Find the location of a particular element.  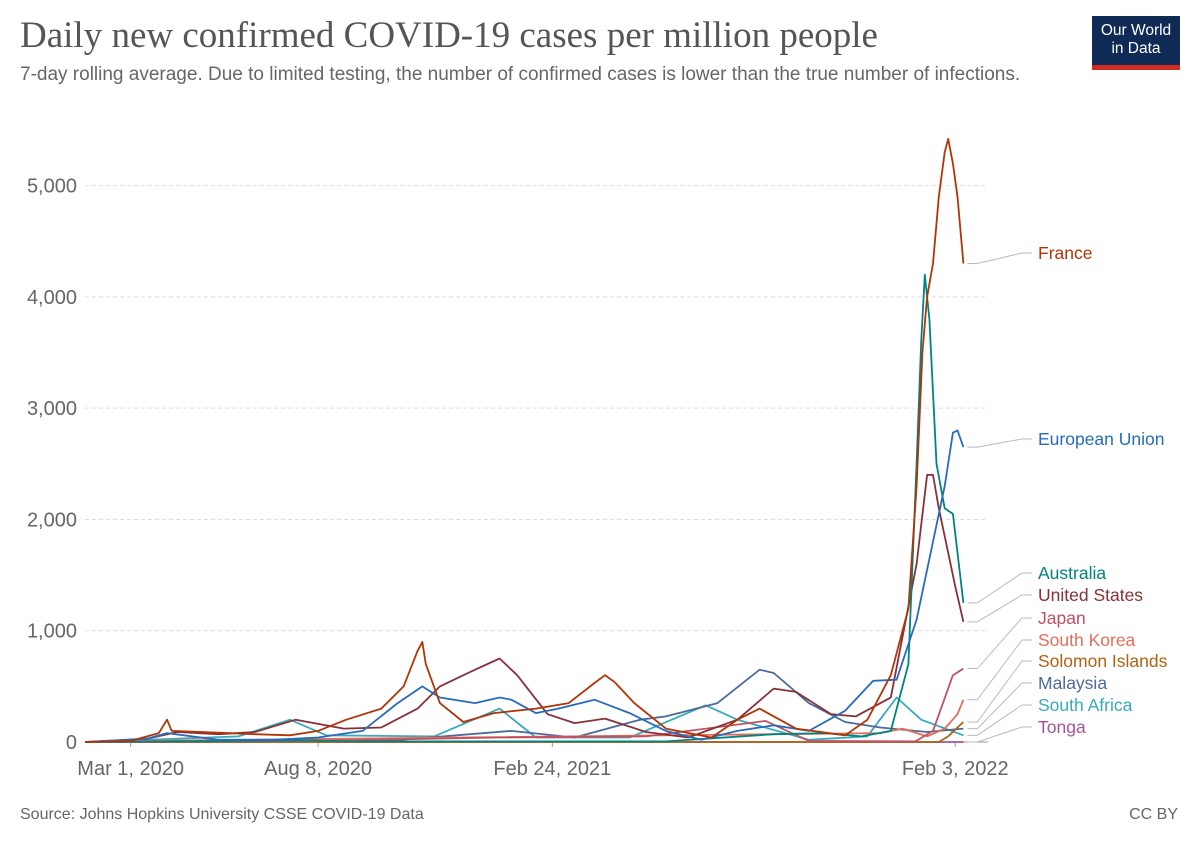

series-label-france: France is located at coordinates (1065, 253).